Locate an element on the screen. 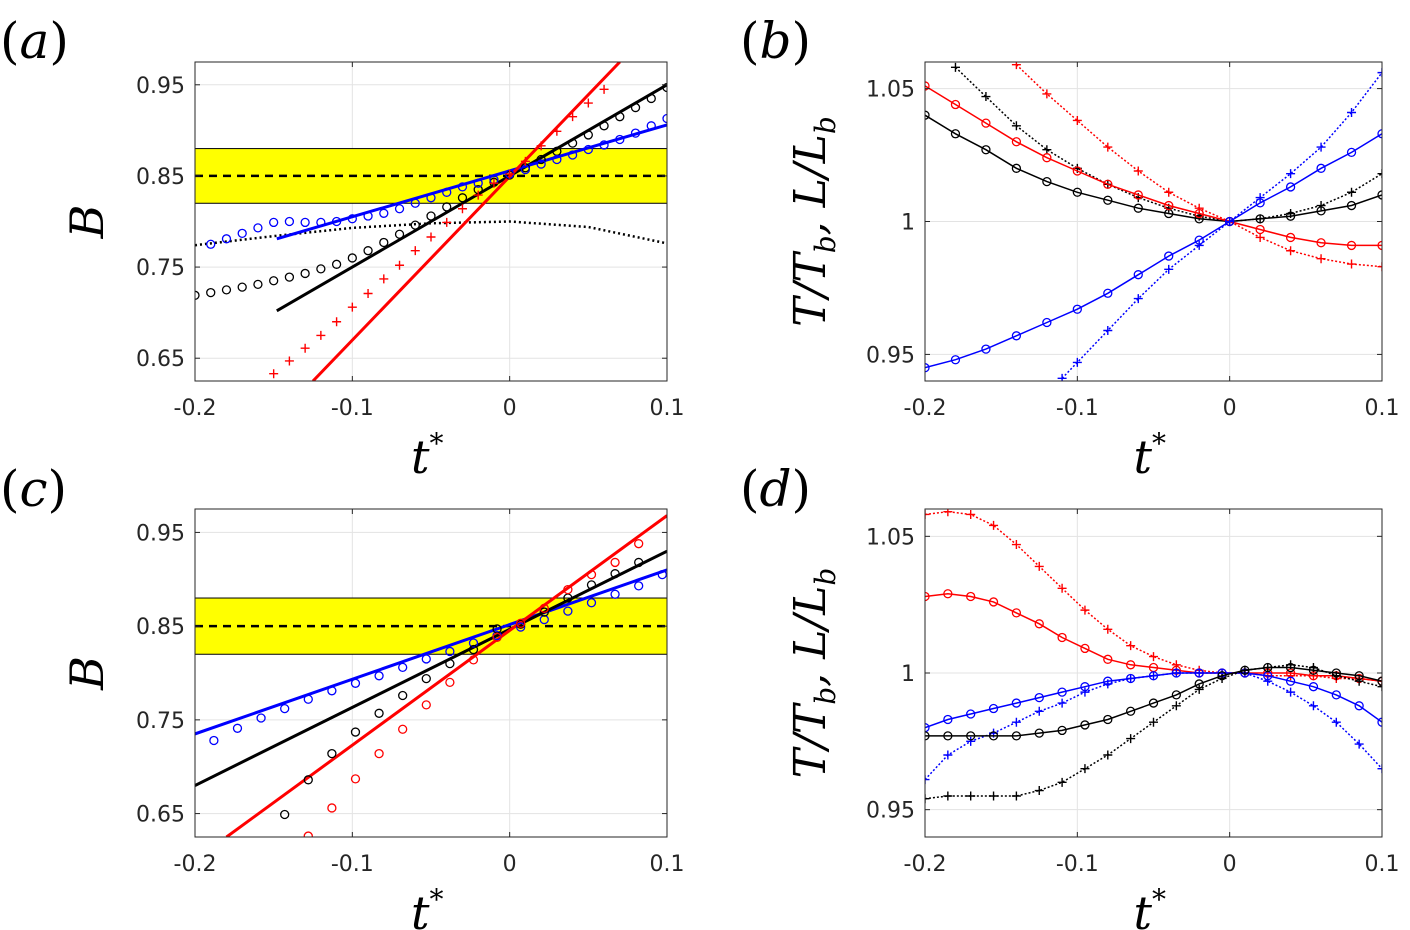  y-tick-label: 1.05 is located at coordinates (890, 90).